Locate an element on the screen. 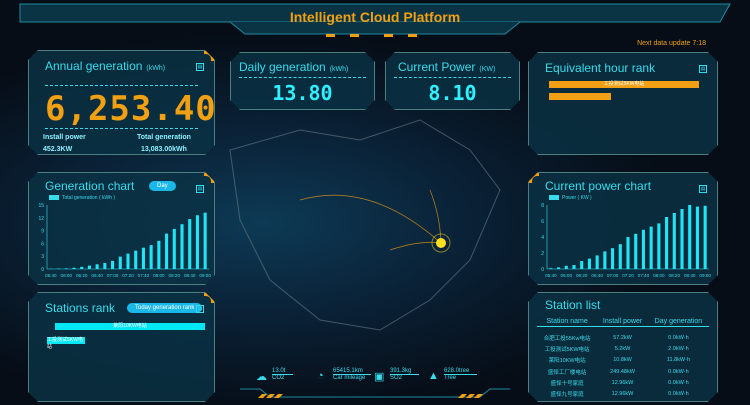 The image size is (750, 405). table-cell: 0.0kW·h is located at coordinates (678, 371).